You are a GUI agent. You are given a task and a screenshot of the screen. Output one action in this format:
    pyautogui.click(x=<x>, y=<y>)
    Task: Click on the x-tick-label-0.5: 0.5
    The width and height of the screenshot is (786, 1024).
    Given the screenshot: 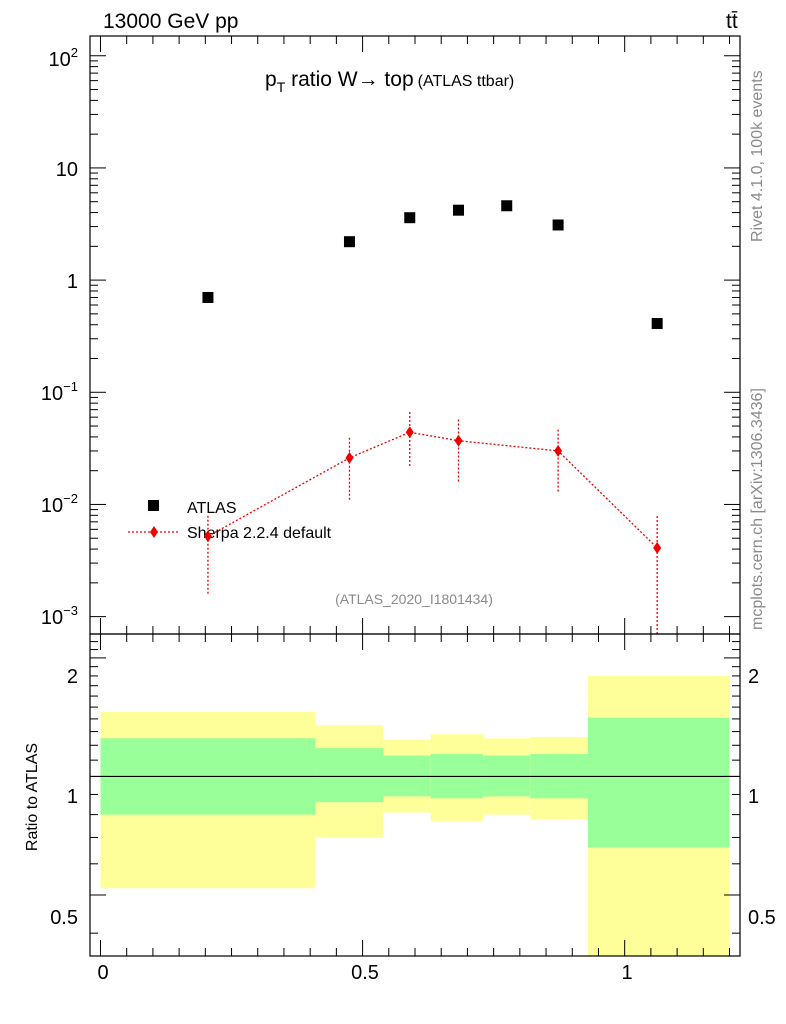 What is the action you would take?
    pyautogui.click(x=365, y=973)
    